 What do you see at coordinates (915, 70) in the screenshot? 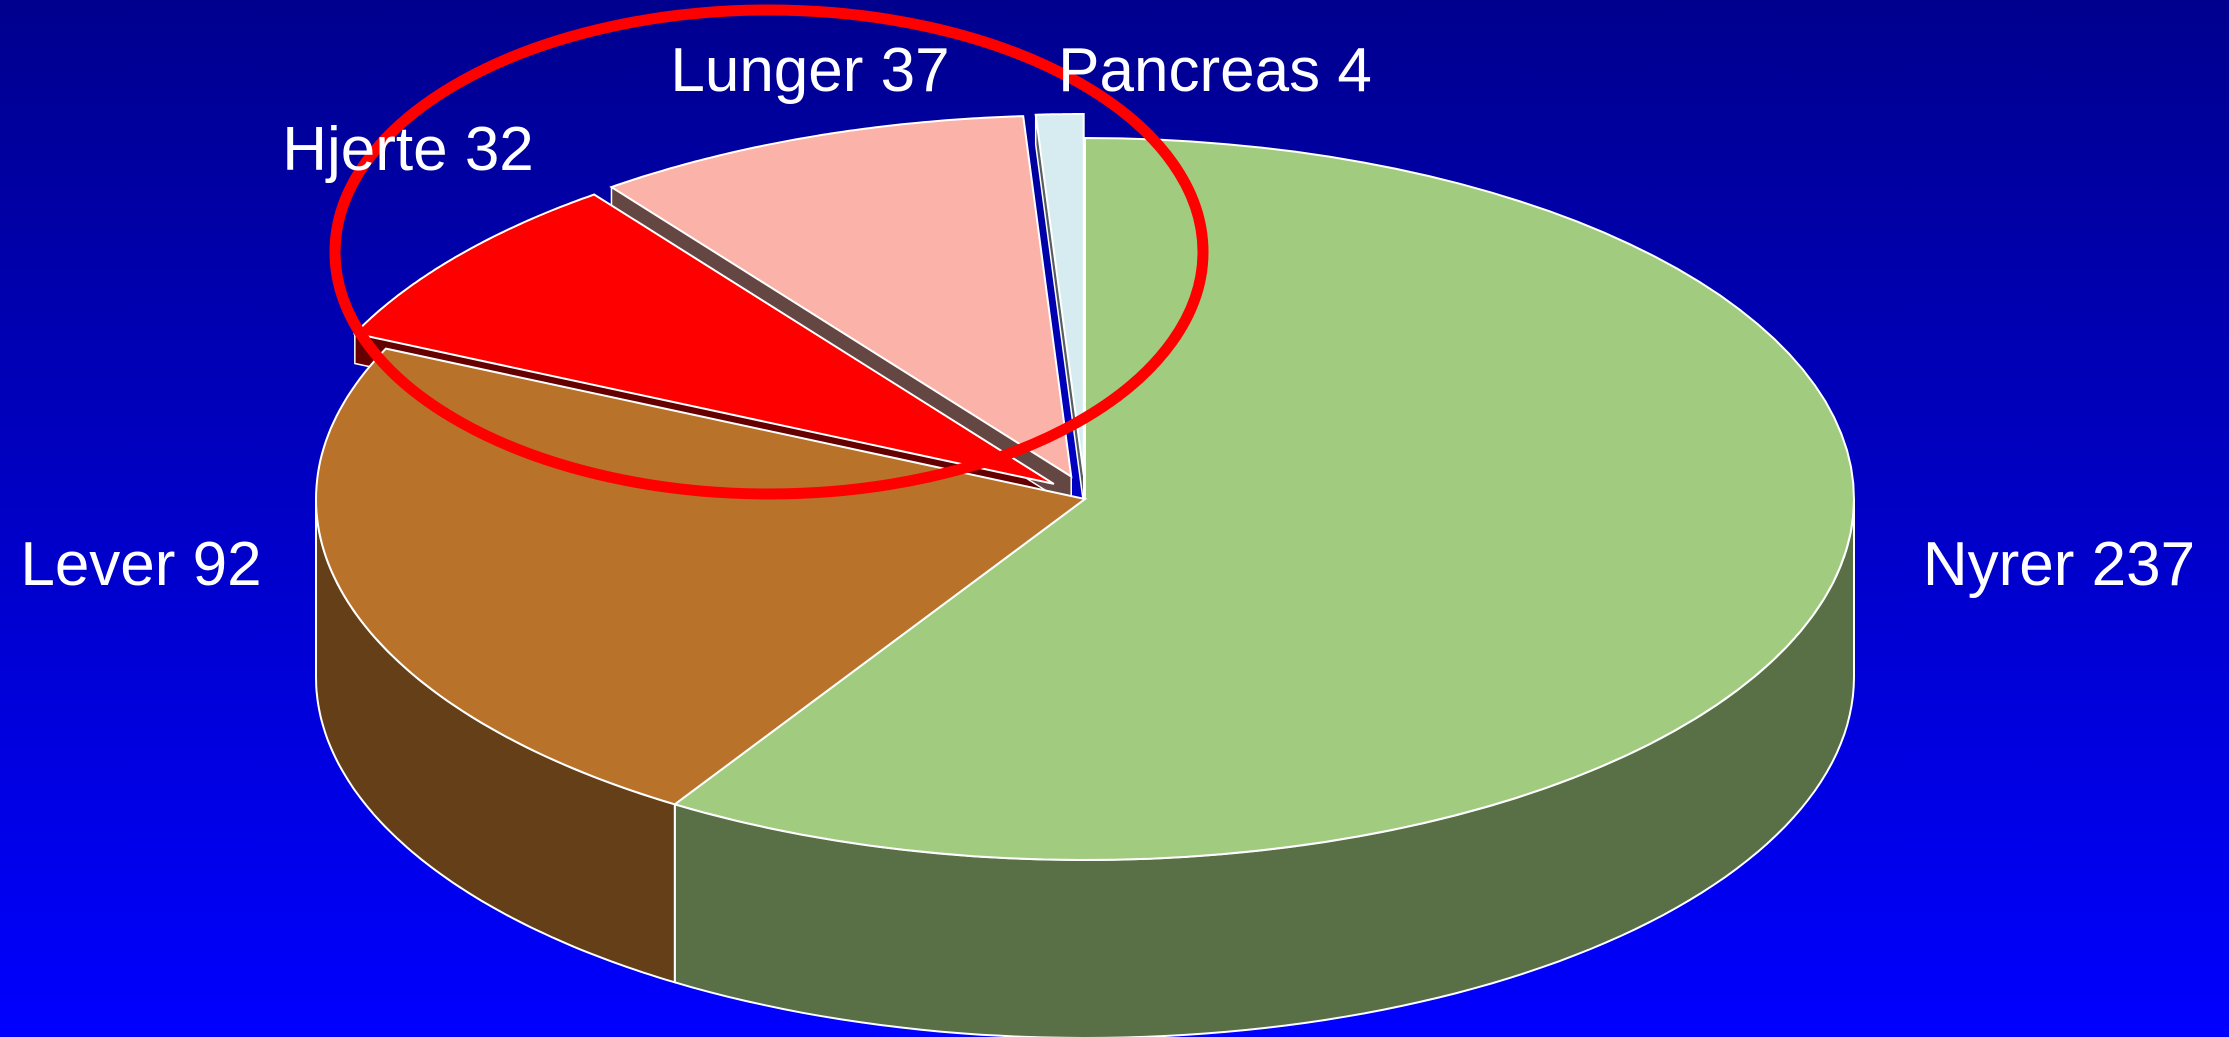
I see `label-value: 37` at bounding box center [915, 70].